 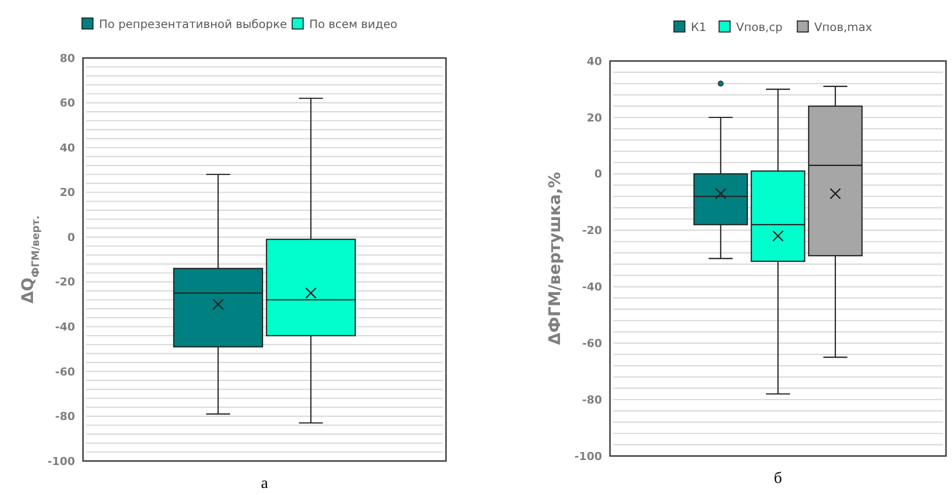 I want to click on x-axis-title: б, so click(x=778, y=478).